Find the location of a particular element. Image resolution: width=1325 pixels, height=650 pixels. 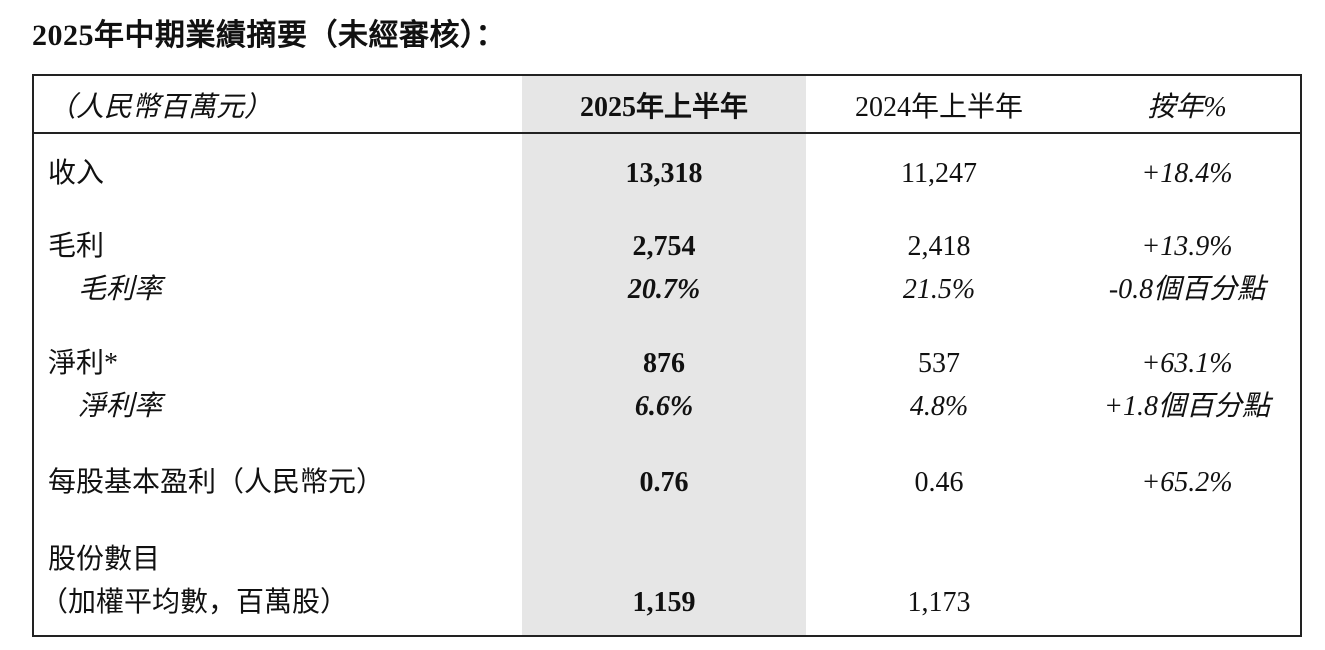

header-2024: 2024年上半年 is located at coordinates (938, 107).